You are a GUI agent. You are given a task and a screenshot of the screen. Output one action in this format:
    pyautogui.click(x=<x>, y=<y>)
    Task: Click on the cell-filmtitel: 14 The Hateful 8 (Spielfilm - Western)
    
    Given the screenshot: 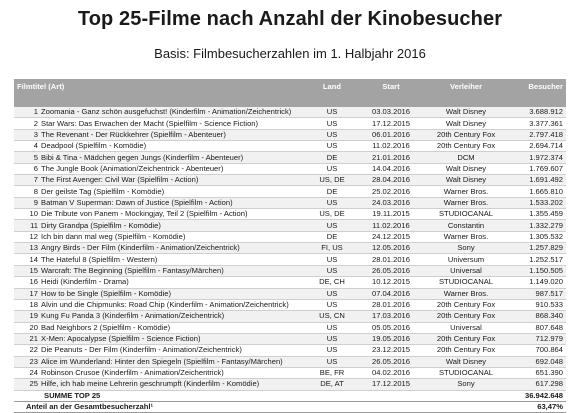 What is the action you would take?
    pyautogui.click(x=159, y=259)
    